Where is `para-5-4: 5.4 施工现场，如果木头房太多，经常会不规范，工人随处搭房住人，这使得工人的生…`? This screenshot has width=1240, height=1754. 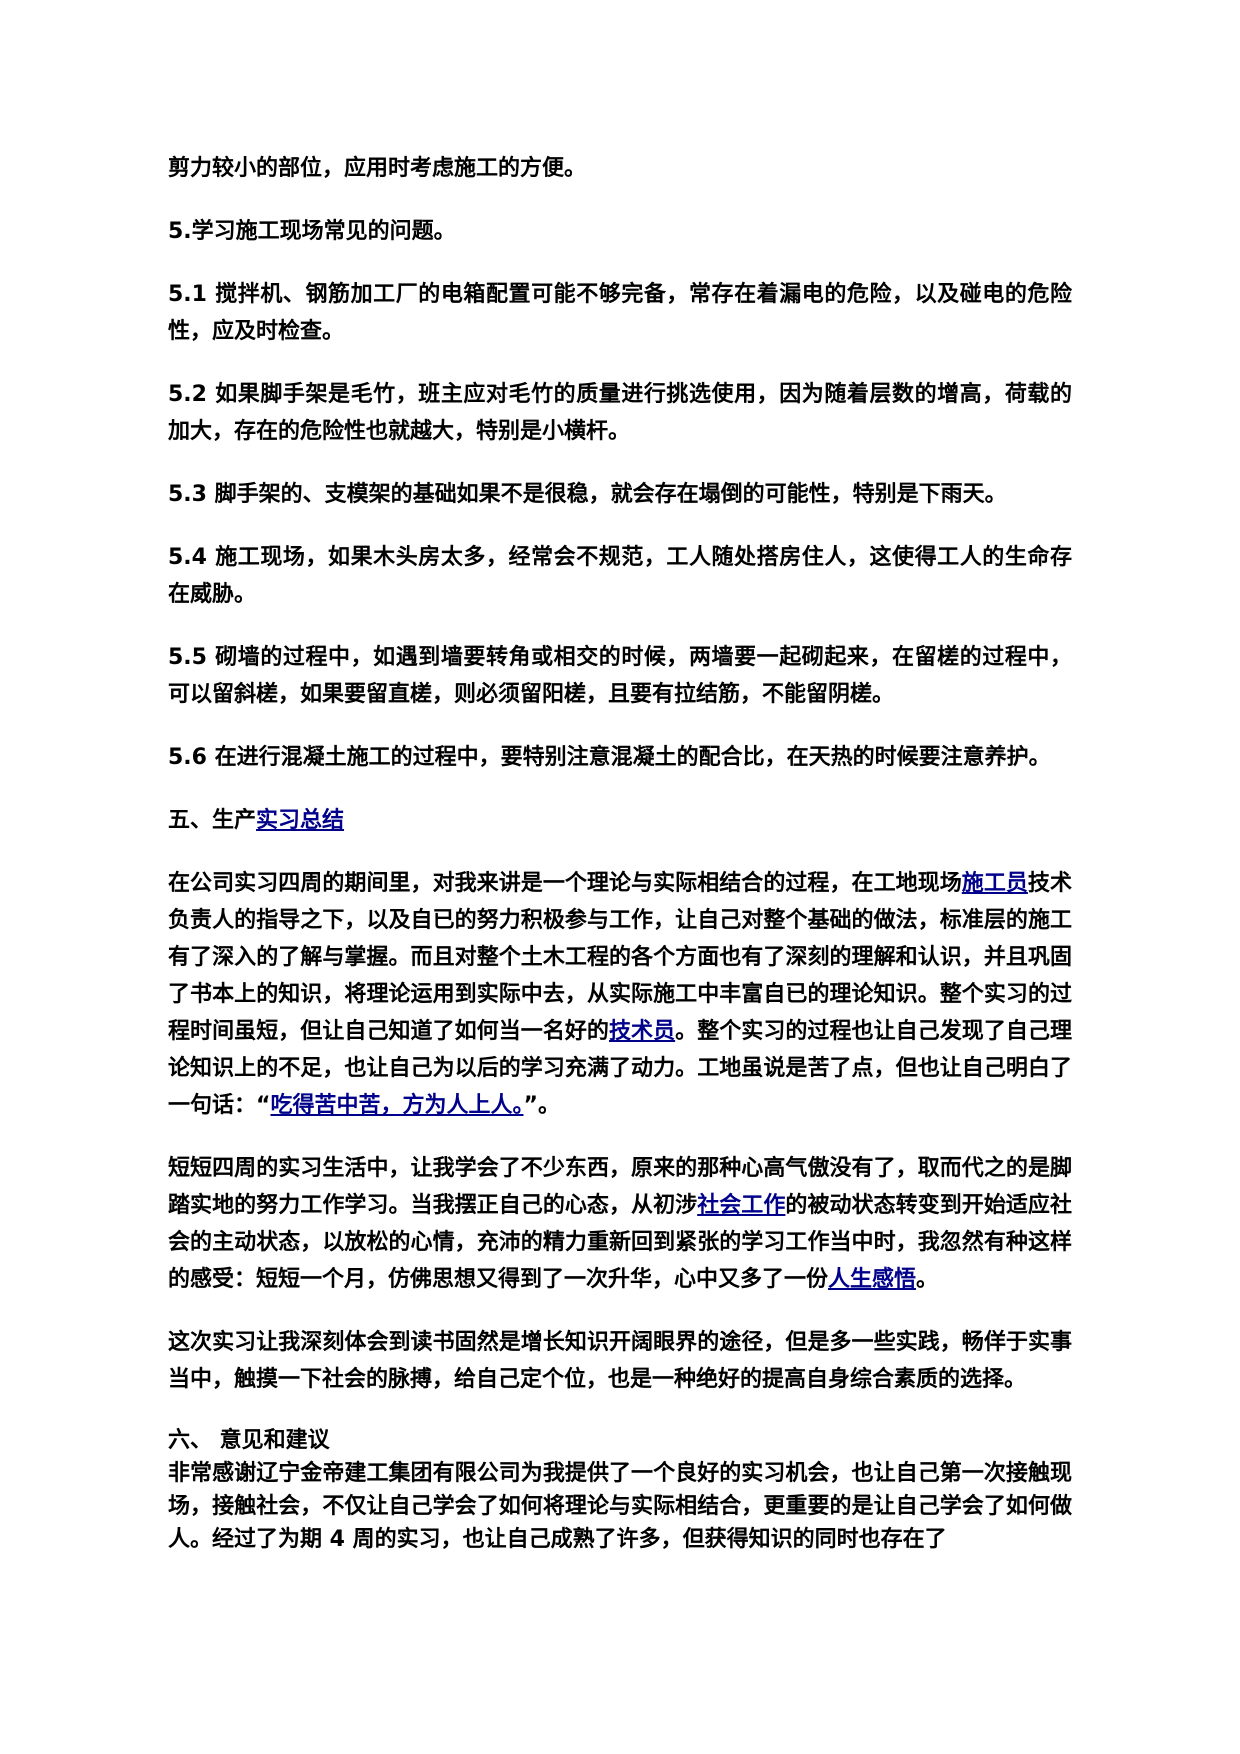 para-5-4: 5.4 施工现场，如果木头房太多，经常会不规范，工人随处搭房住人，这使得工人的生… is located at coordinates (620, 576).